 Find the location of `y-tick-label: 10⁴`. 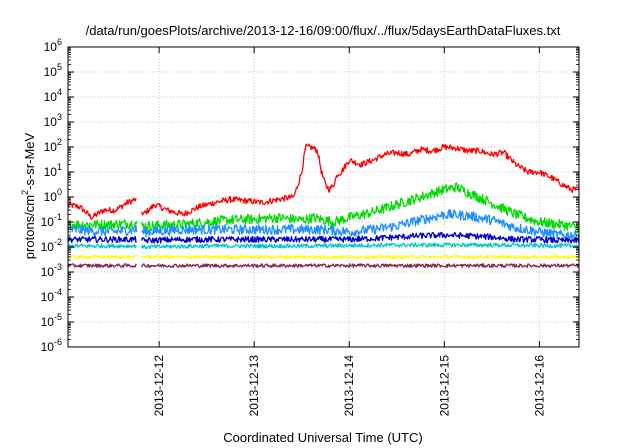

y-tick-label: 10⁴ is located at coordinates (53, 95).